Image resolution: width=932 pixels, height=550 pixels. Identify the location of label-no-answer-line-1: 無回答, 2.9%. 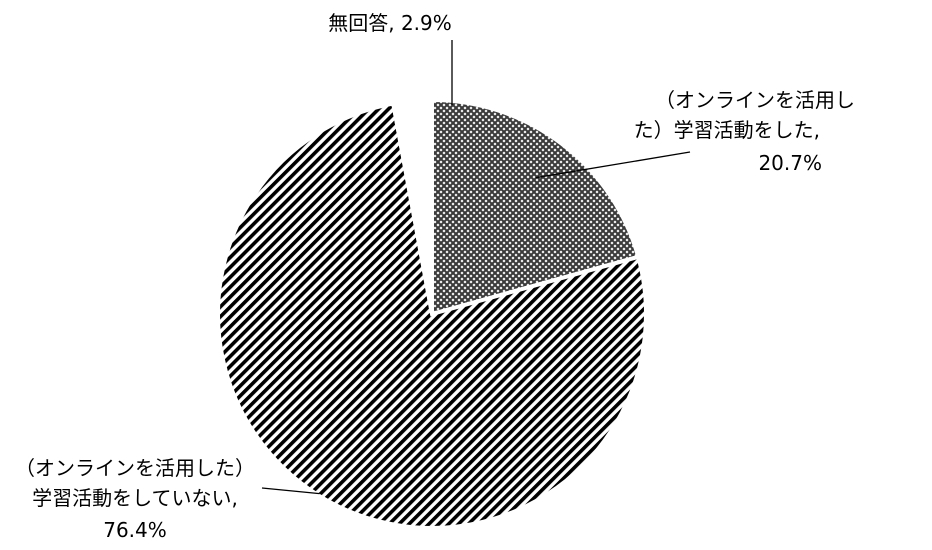
(390, 23).